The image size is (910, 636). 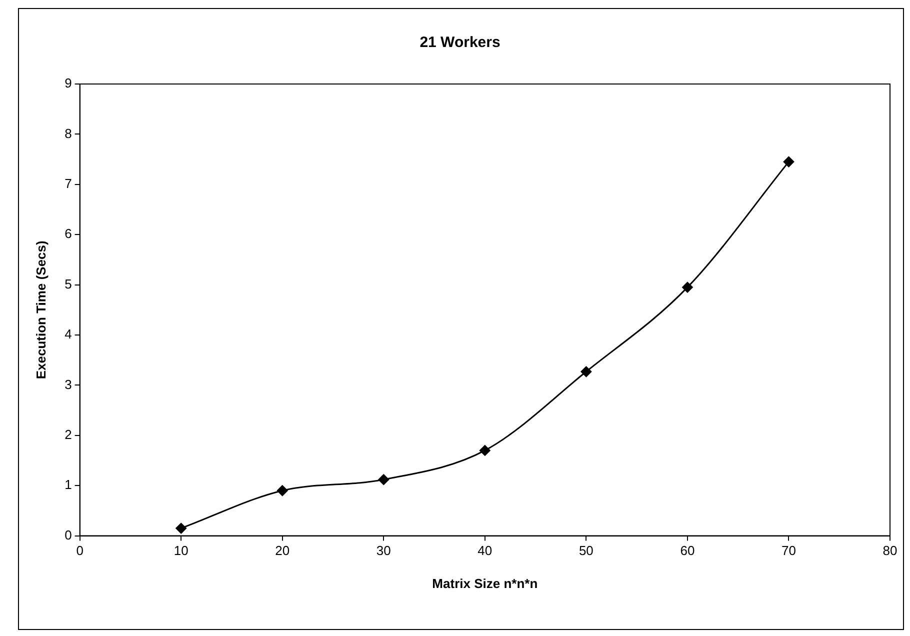 I want to click on x-tick-label: 20, so click(x=282, y=550).